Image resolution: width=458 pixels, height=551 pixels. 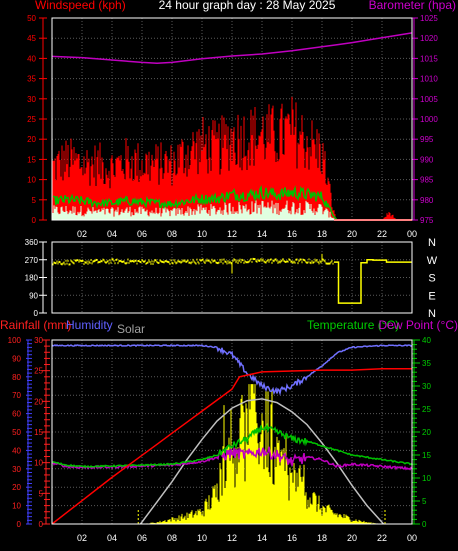 What do you see at coordinates (131, 329) in the screenshot?
I see `solar-label: Solar` at bounding box center [131, 329].